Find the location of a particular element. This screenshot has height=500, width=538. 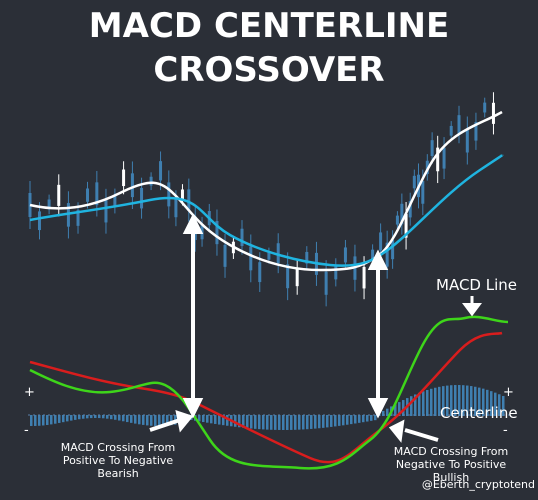

plus-right: + is located at coordinates (508, 392).